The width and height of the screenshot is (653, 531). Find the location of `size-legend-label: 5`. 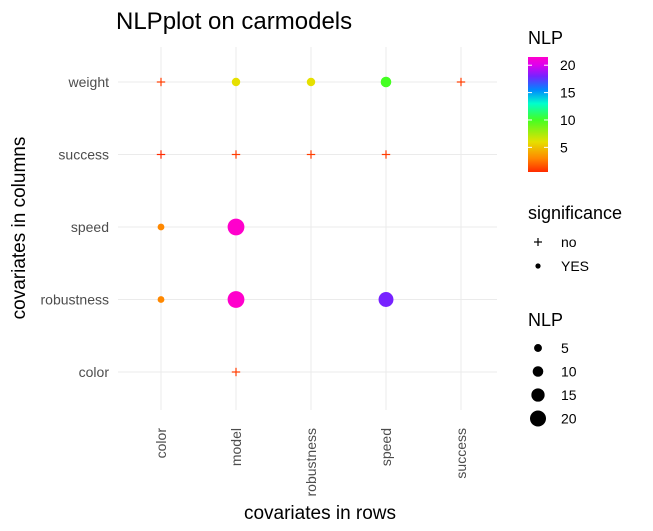

size-legend-label: 5 is located at coordinates (565, 348).